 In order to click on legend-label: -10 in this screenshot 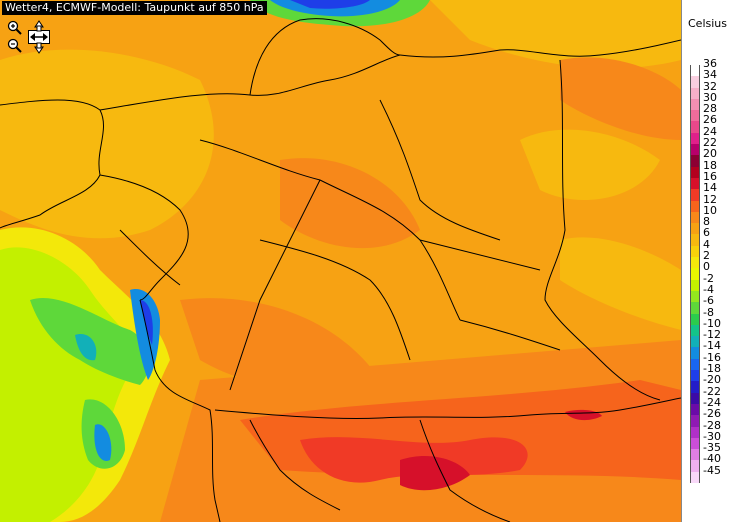, I will do `click(712, 323)`.